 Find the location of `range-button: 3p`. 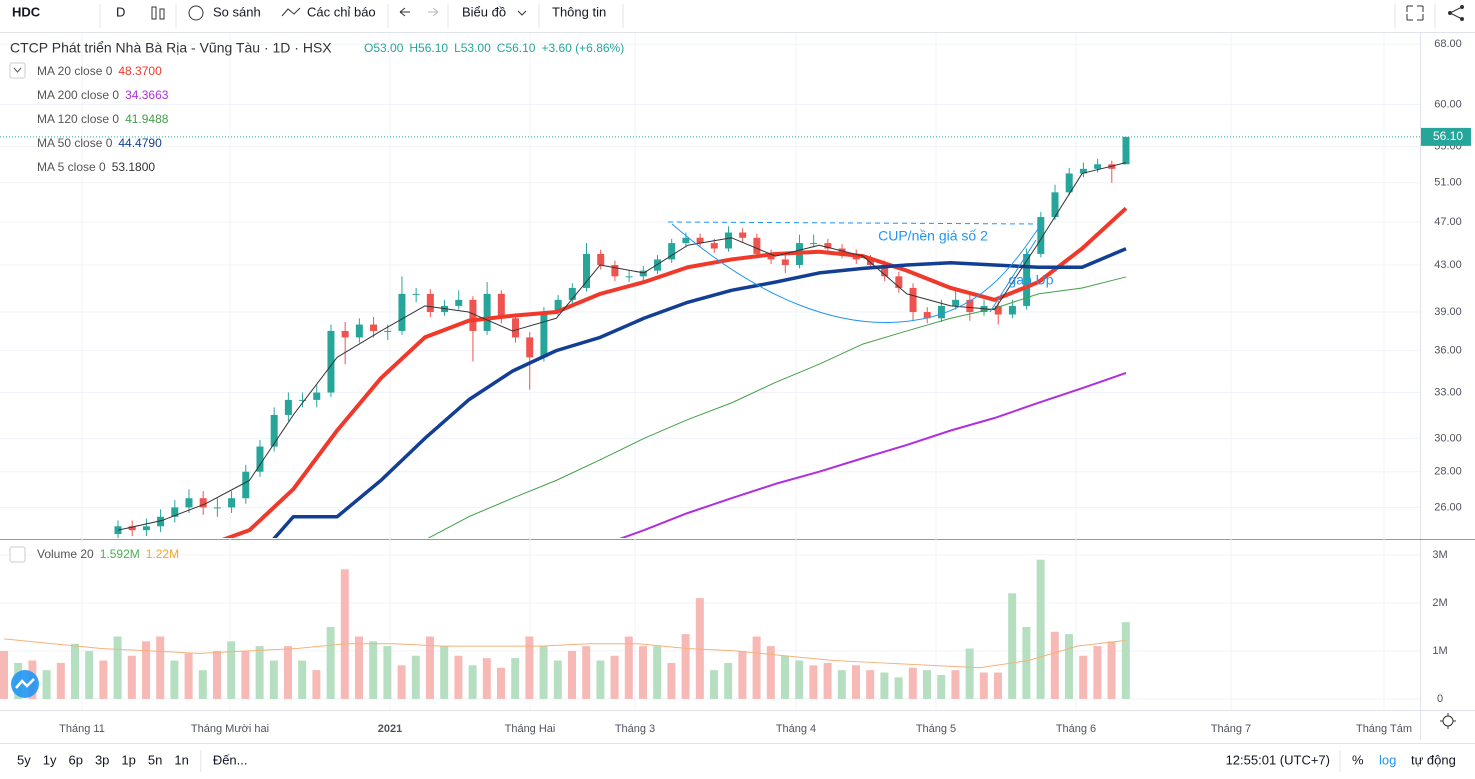

range-button: 3p is located at coordinates (102, 759).